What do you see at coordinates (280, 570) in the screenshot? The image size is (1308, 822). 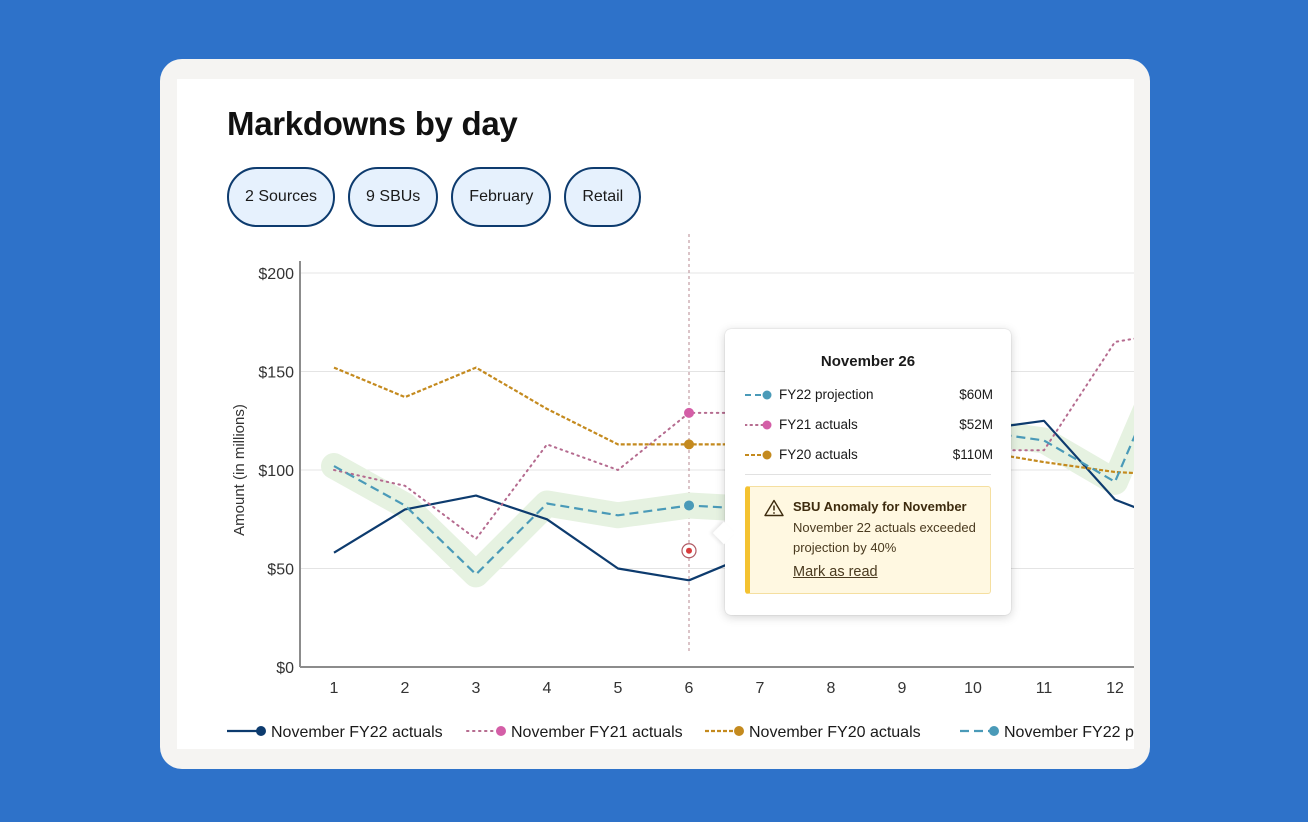 I see `y-tick-label: $50` at bounding box center [280, 570].